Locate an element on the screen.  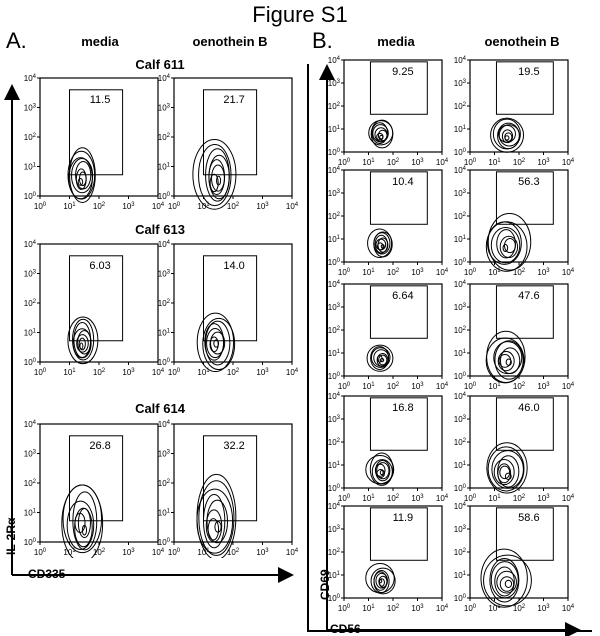
gate-percentage: 16.8 is located at coordinates (402, 408).